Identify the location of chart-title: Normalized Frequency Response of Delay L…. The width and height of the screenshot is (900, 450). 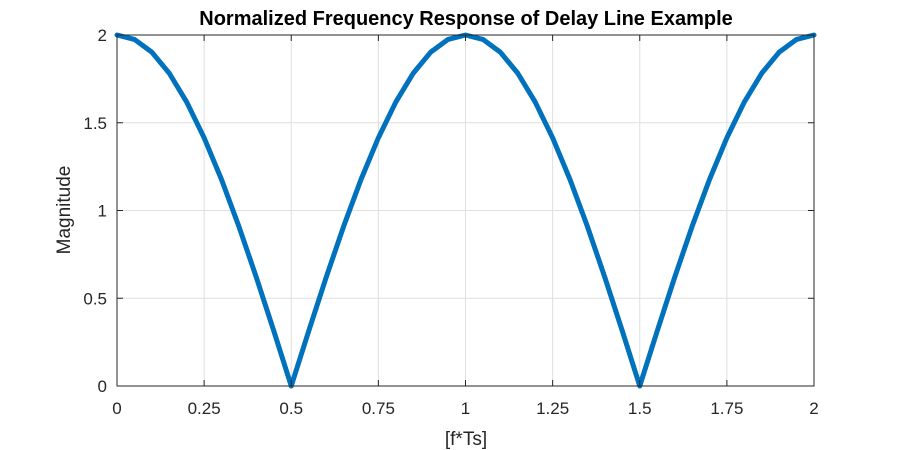
(466, 19).